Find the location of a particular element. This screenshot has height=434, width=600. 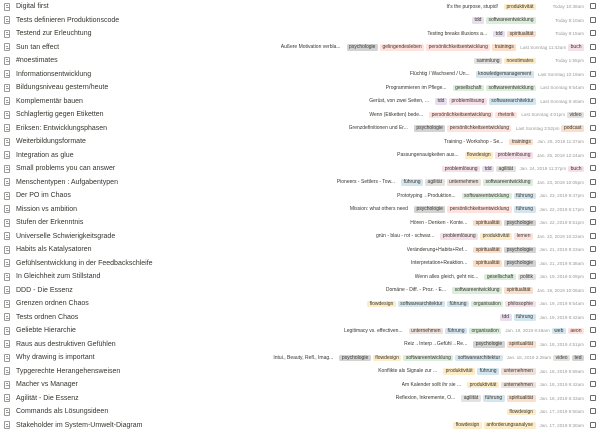

tag-knowledgemanagement: knowledgemanagement is located at coordinates (504, 74).